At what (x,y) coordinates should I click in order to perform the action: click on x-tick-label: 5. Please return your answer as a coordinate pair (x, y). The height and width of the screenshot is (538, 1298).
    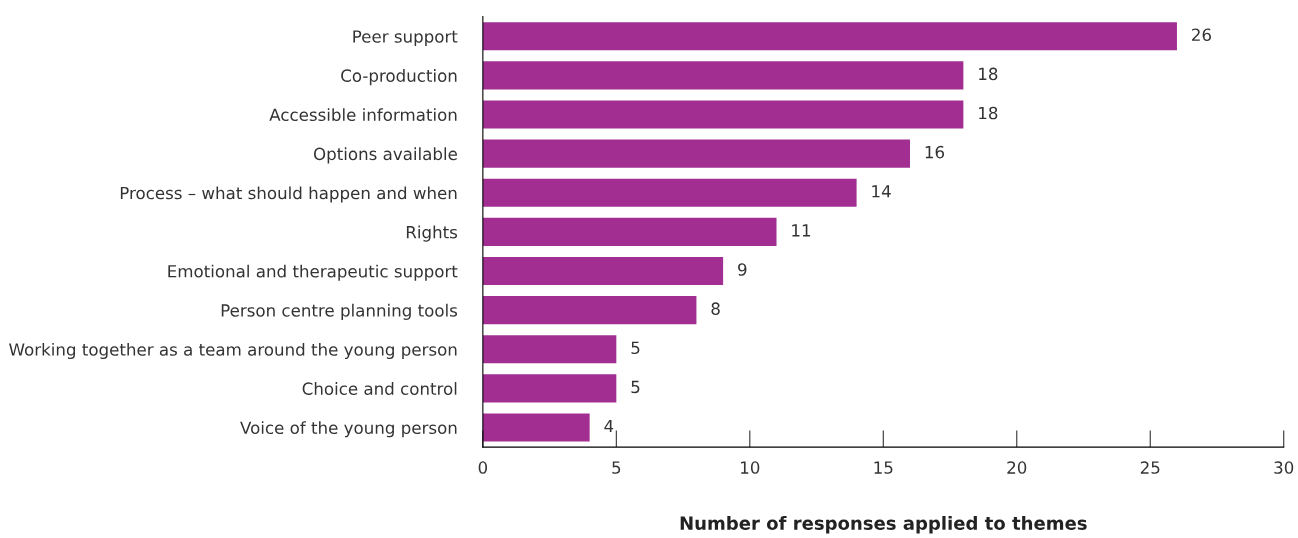
    Looking at the image, I should click on (616, 467).